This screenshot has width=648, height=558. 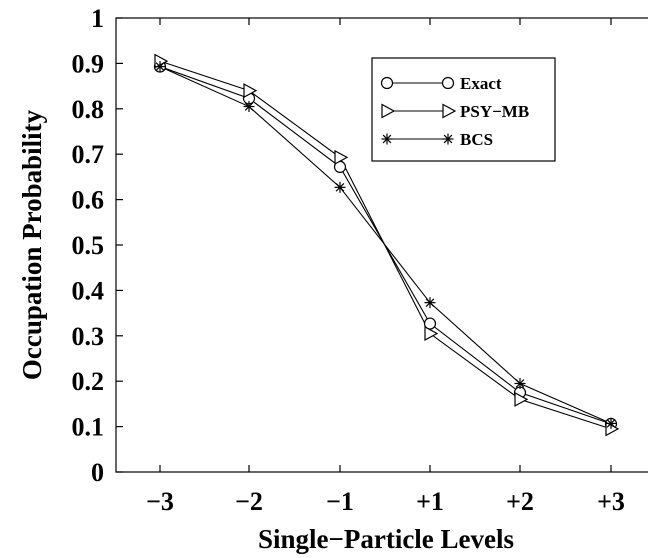 I want to click on y-tick-label: 0.6, so click(x=88, y=200).